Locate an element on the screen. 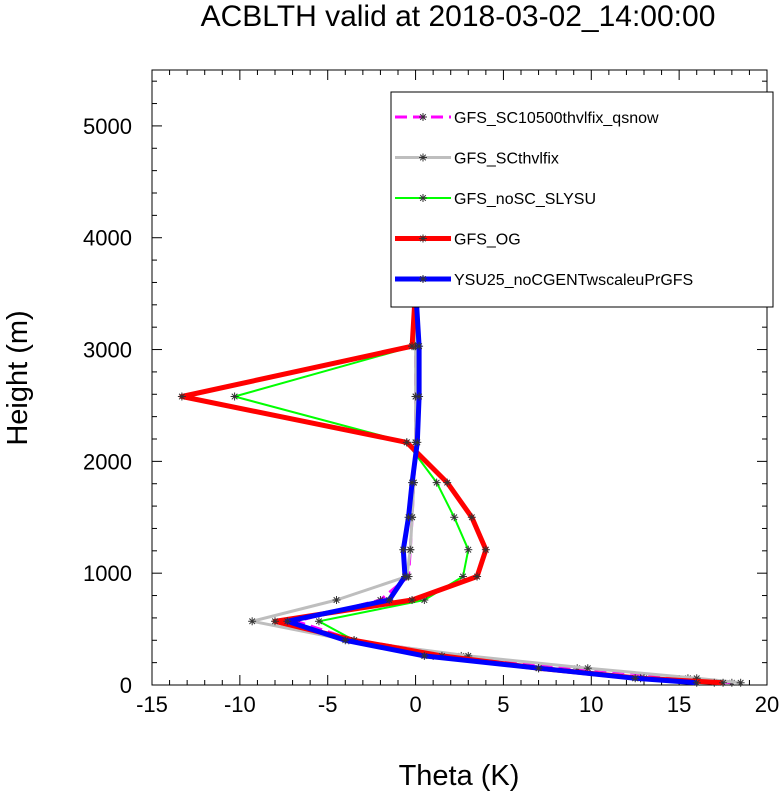  legend-item: GFS_OG is located at coordinates (458, 240).